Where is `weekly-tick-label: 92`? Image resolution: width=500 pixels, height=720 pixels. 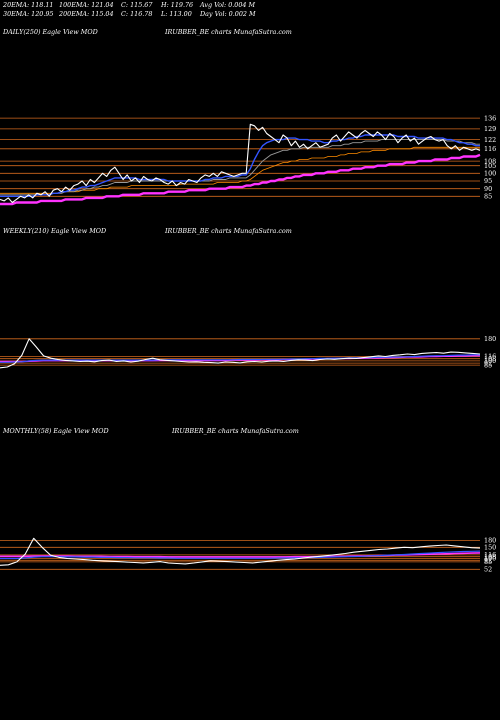
weekly-tick-label: 92 is located at coordinates (488, 363).